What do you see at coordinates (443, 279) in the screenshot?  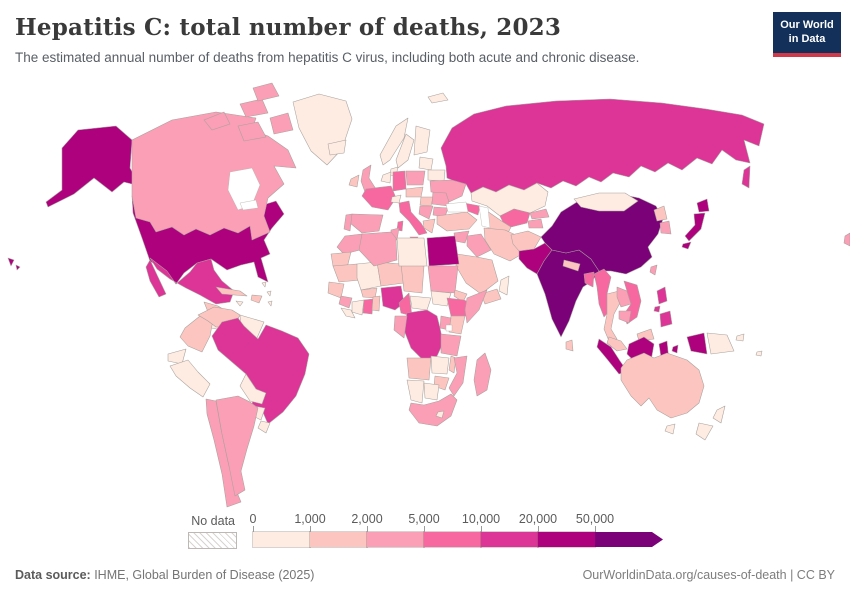 I see `country-sudan` at bounding box center [443, 279].